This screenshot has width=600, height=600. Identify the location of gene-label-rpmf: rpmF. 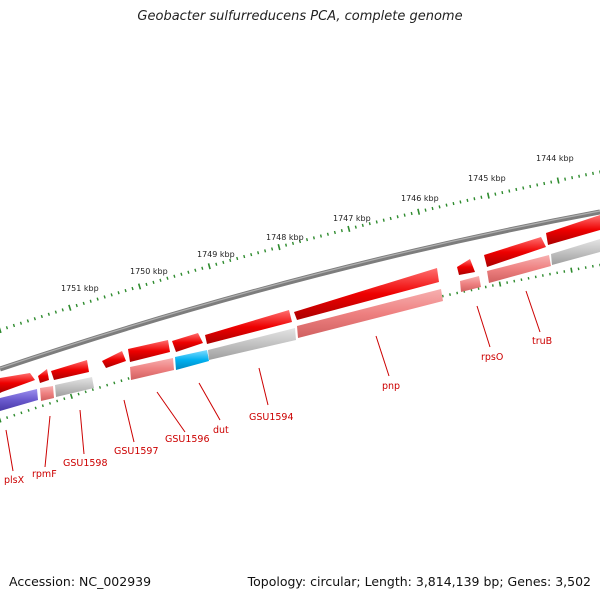
(44, 474).